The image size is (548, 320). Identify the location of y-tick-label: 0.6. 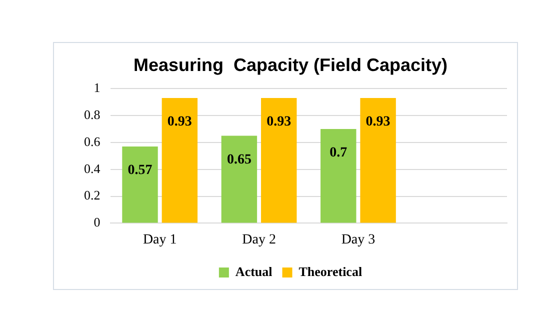
(92, 141).